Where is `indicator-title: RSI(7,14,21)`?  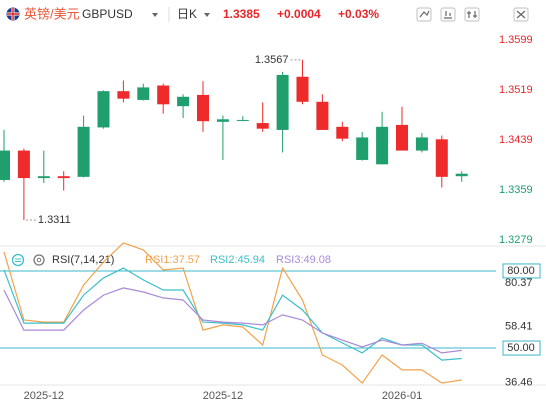 indicator-title: RSI(7,14,21) is located at coordinates (83, 260).